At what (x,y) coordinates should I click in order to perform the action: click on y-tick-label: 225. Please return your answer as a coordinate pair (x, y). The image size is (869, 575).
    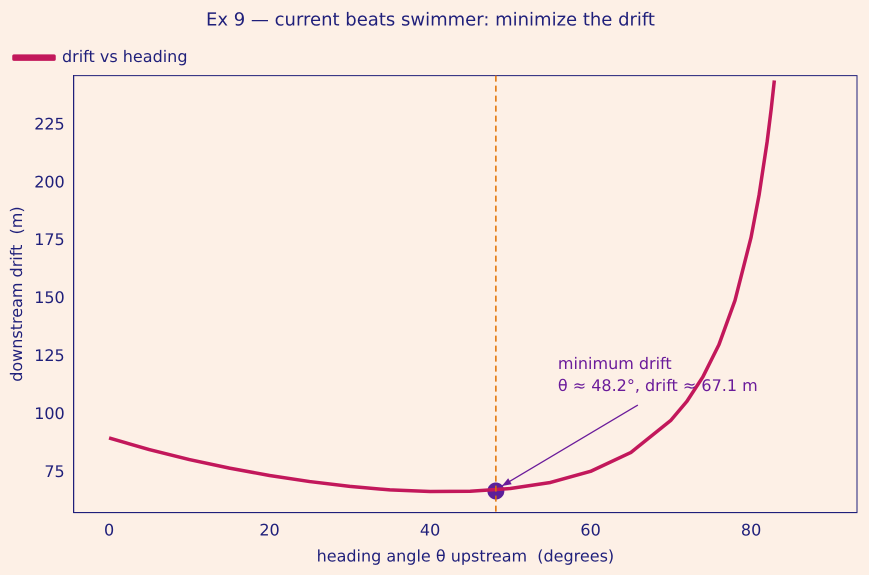
    Looking at the image, I should click on (49, 124).